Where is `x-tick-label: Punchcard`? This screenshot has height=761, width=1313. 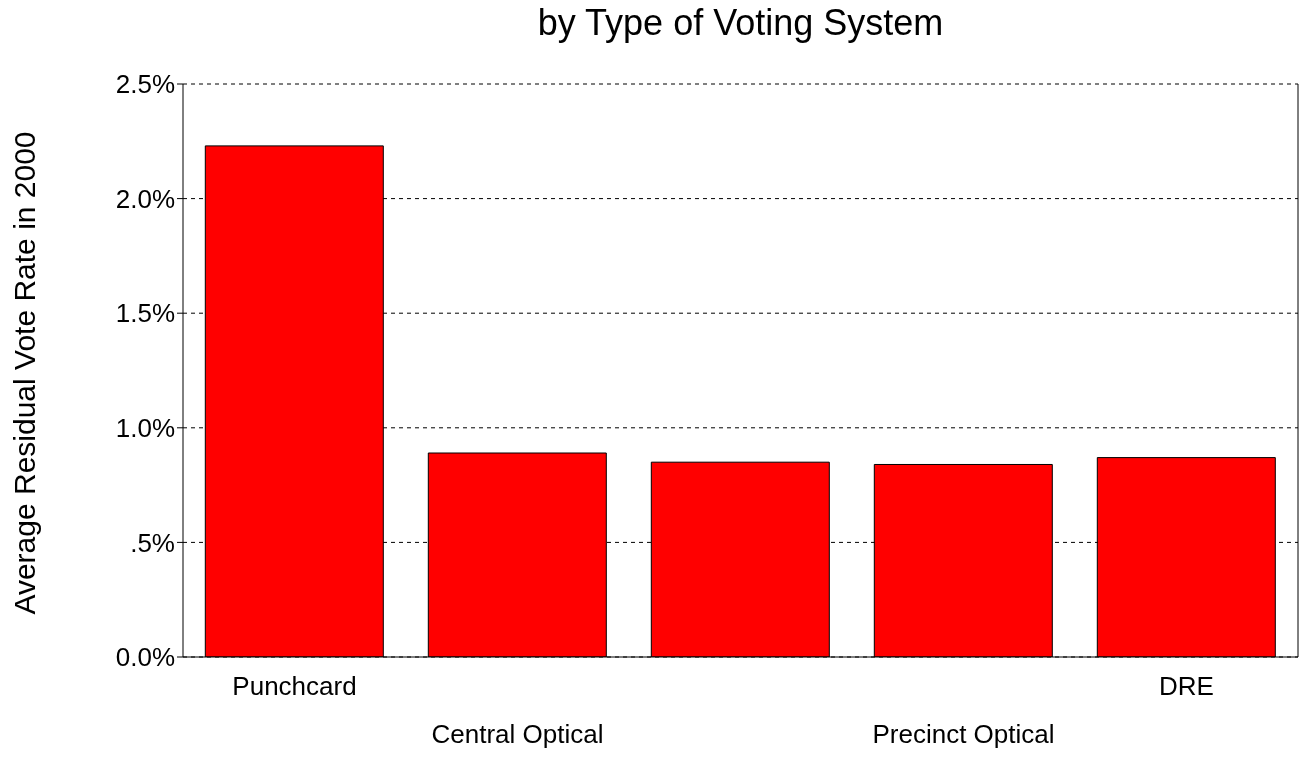
x-tick-label: Punchcard is located at coordinates (294, 686).